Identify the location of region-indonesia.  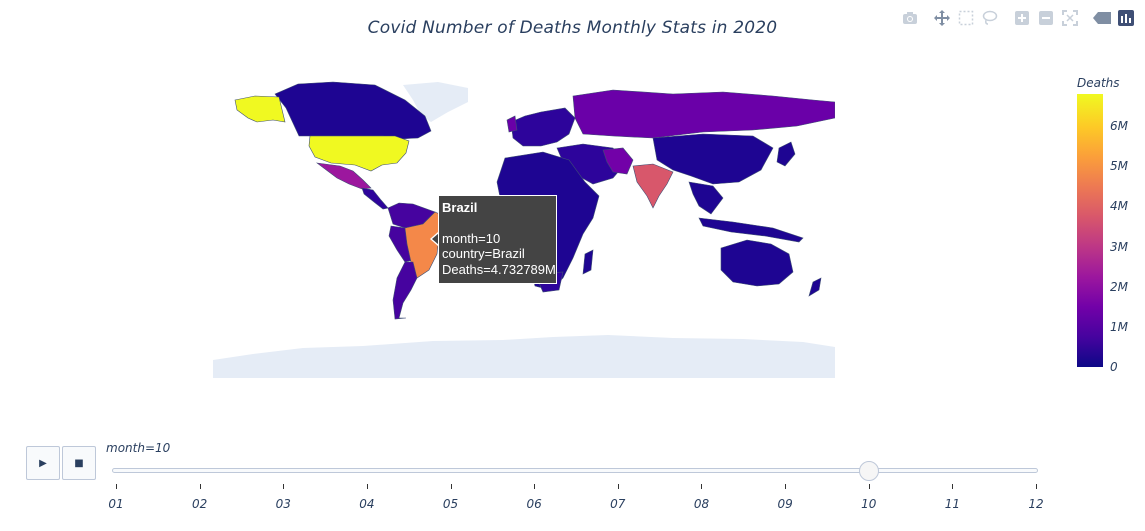
(751, 230).